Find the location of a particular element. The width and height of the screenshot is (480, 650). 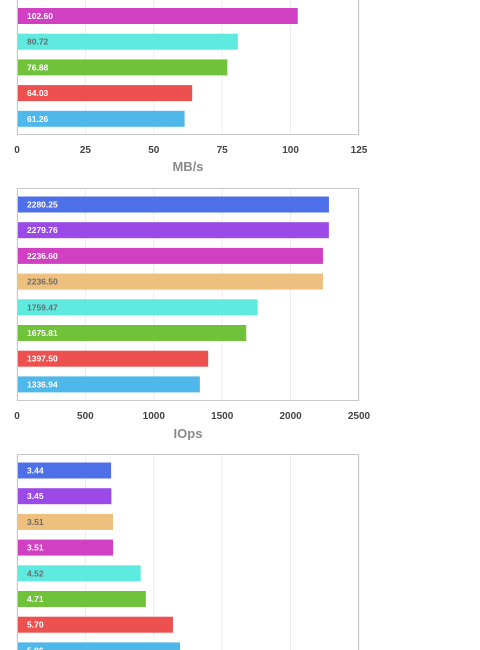

bar-value-label: 3.45 is located at coordinates (35, 496).